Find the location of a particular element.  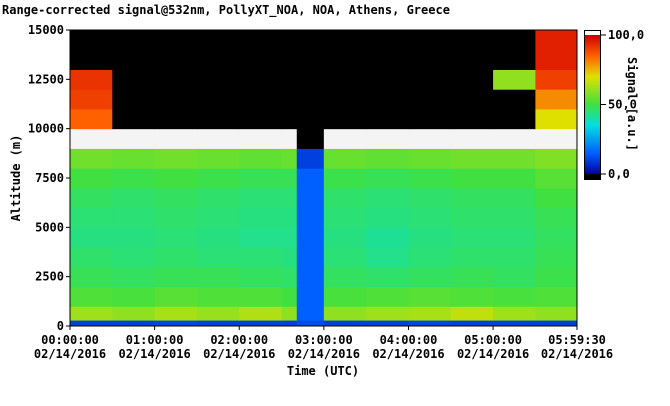

y-axis-label: Altitude (m) is located at coordinates (16, 178).